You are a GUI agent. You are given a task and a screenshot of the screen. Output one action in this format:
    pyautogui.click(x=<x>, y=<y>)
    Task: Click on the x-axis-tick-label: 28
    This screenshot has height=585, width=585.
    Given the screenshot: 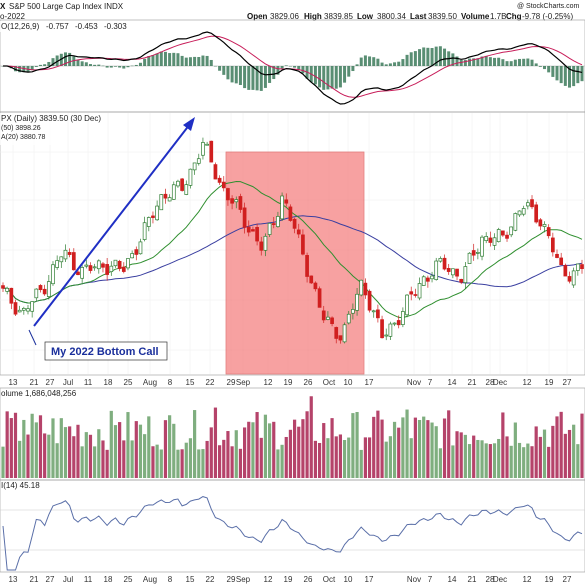 What is the action you would take?
    pyautogui.click(x=490, y=382)
    